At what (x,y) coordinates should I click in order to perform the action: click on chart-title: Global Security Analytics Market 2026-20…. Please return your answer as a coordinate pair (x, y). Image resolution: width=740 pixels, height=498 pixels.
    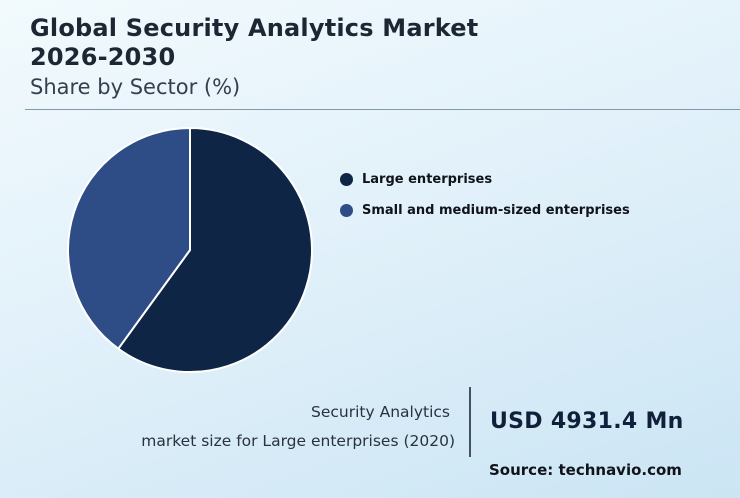
    Looking at the image, I should click on (254, 43).